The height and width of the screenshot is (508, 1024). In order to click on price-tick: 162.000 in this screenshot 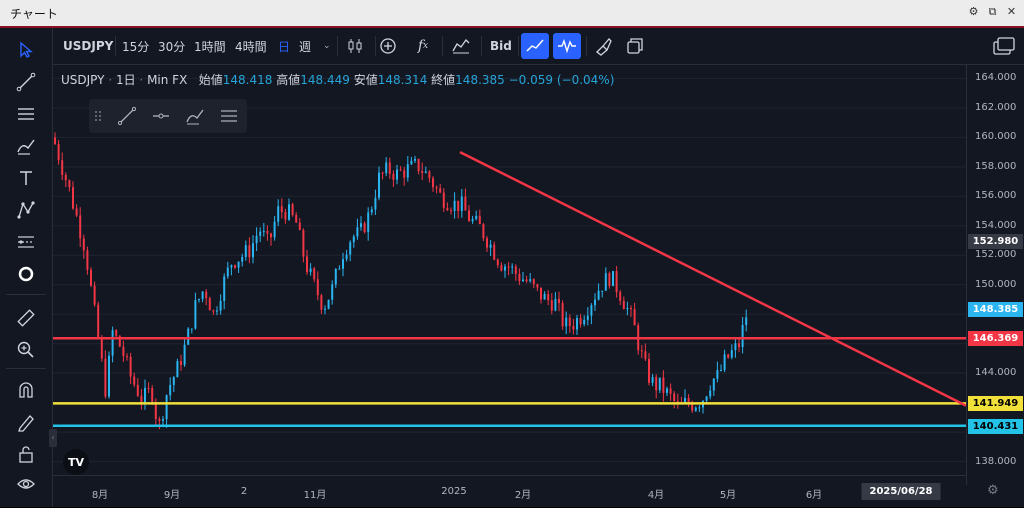, I will do `click(996, 107)`.